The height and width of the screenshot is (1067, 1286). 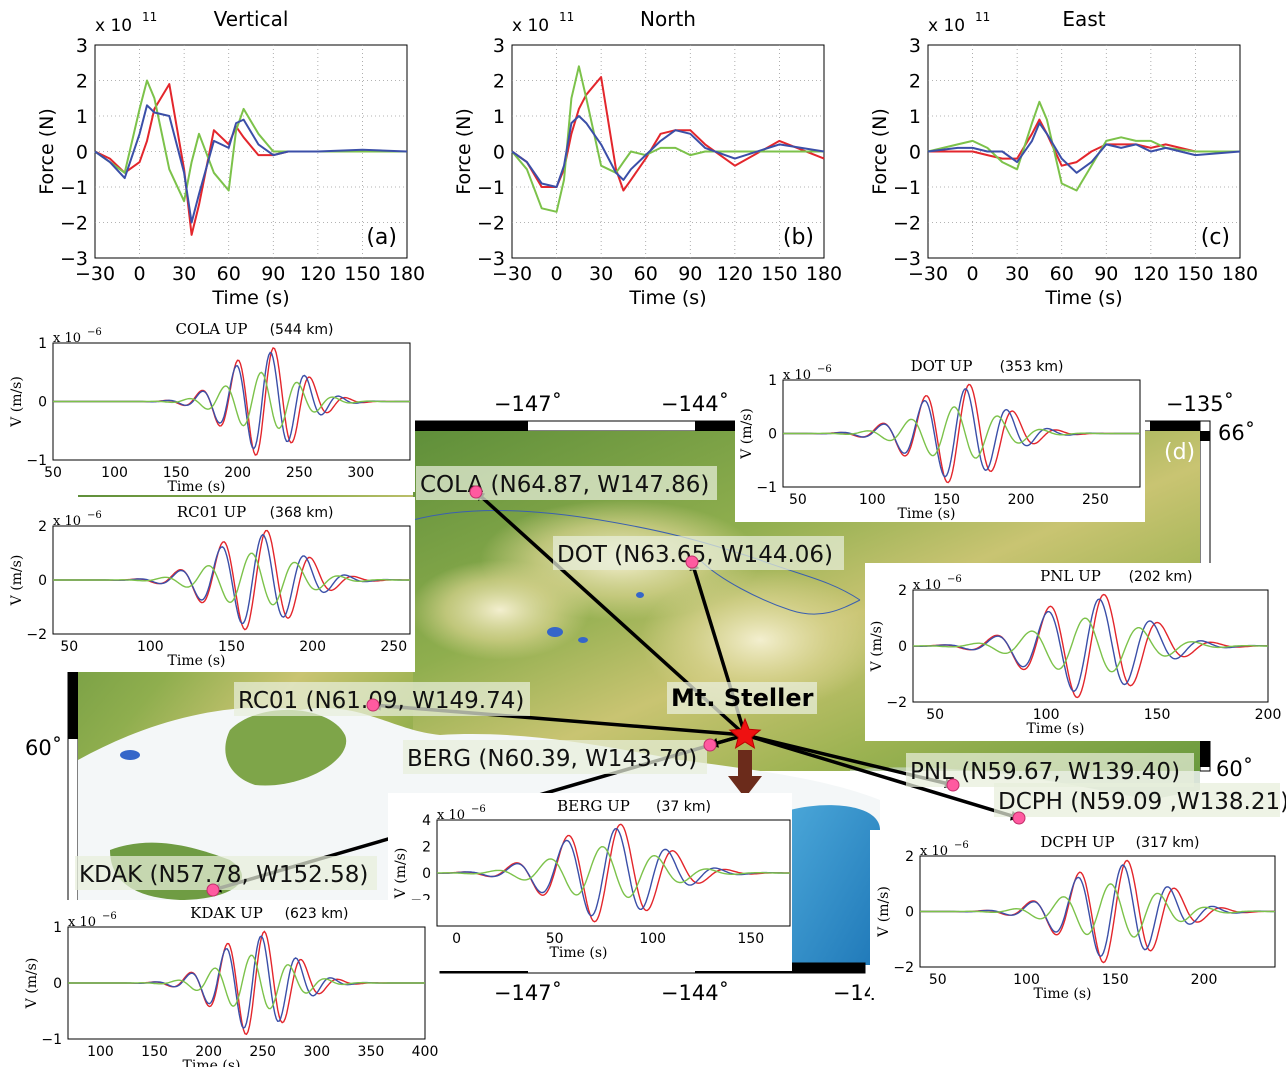 I want to click on map-bottom-tick: −147˚, so click(x=528, y=993).